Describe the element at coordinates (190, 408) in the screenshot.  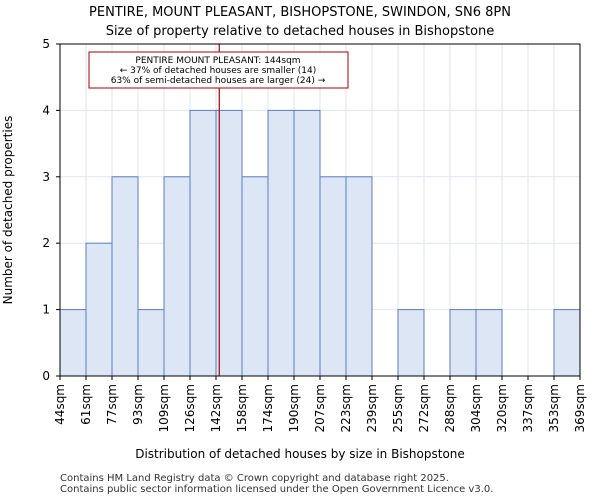
I see `x-tick-label: 126sqm` at that location.